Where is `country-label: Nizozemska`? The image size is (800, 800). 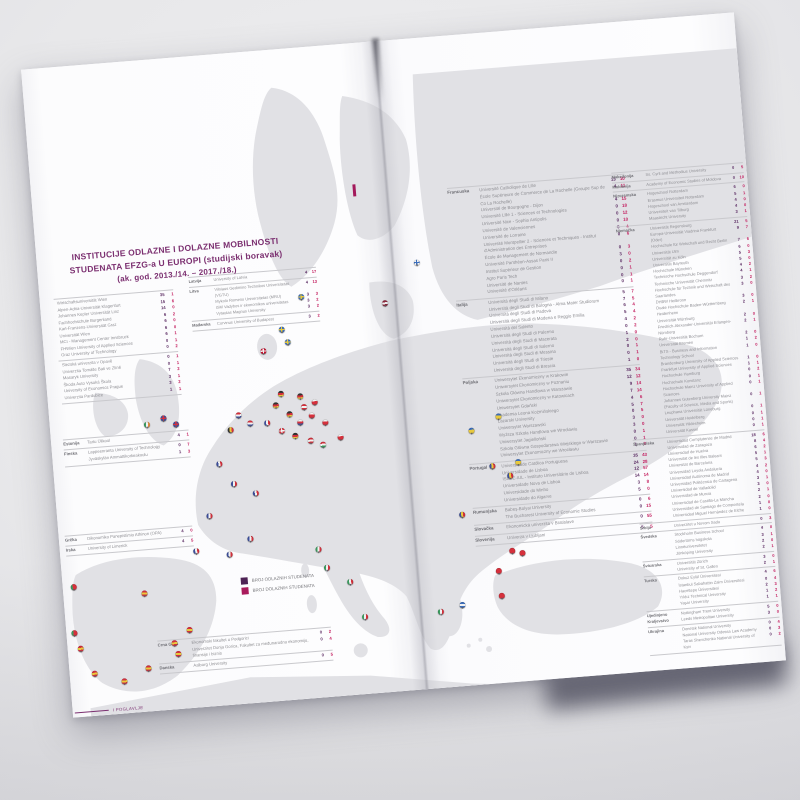
country-label: Nizozemska is located at coordinates (624, 196).